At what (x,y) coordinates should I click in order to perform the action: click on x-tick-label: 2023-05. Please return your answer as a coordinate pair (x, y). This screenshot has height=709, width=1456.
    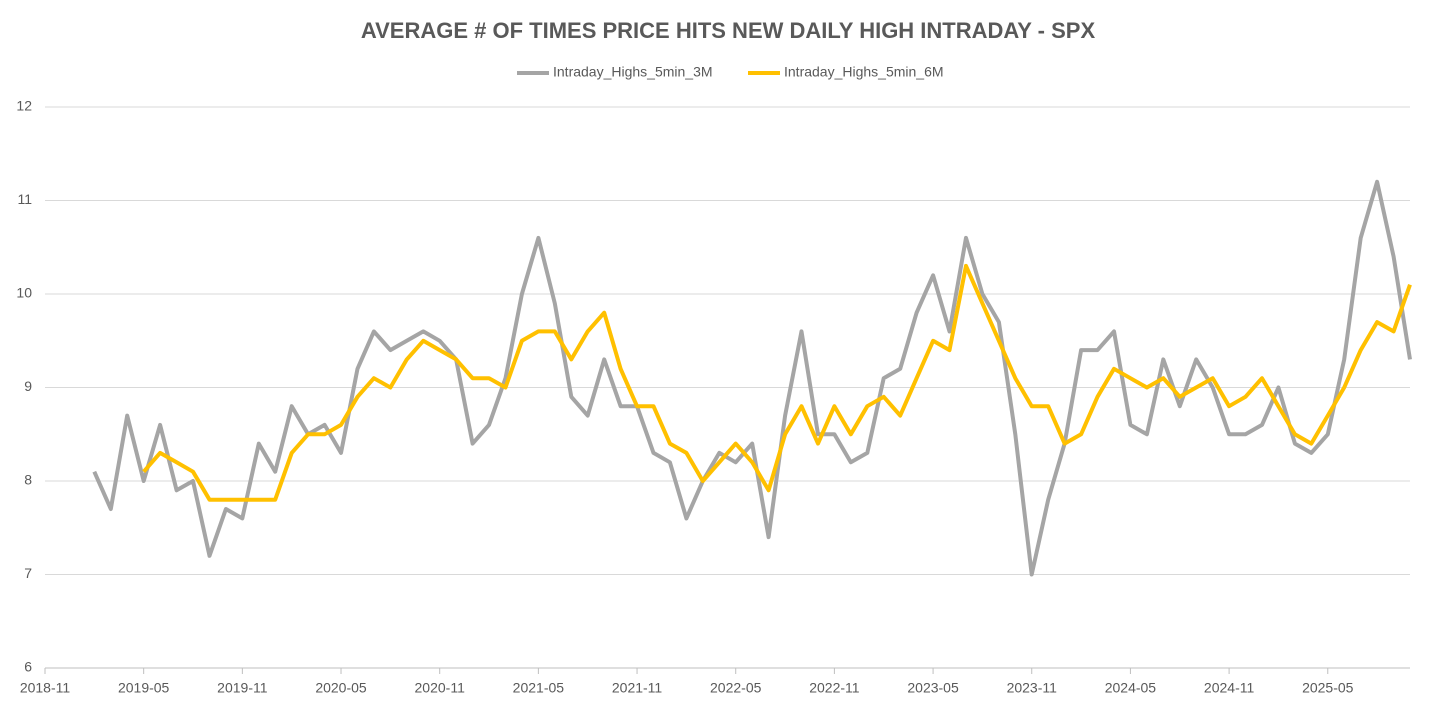
    Looking at the image, I should click on (933, 688).